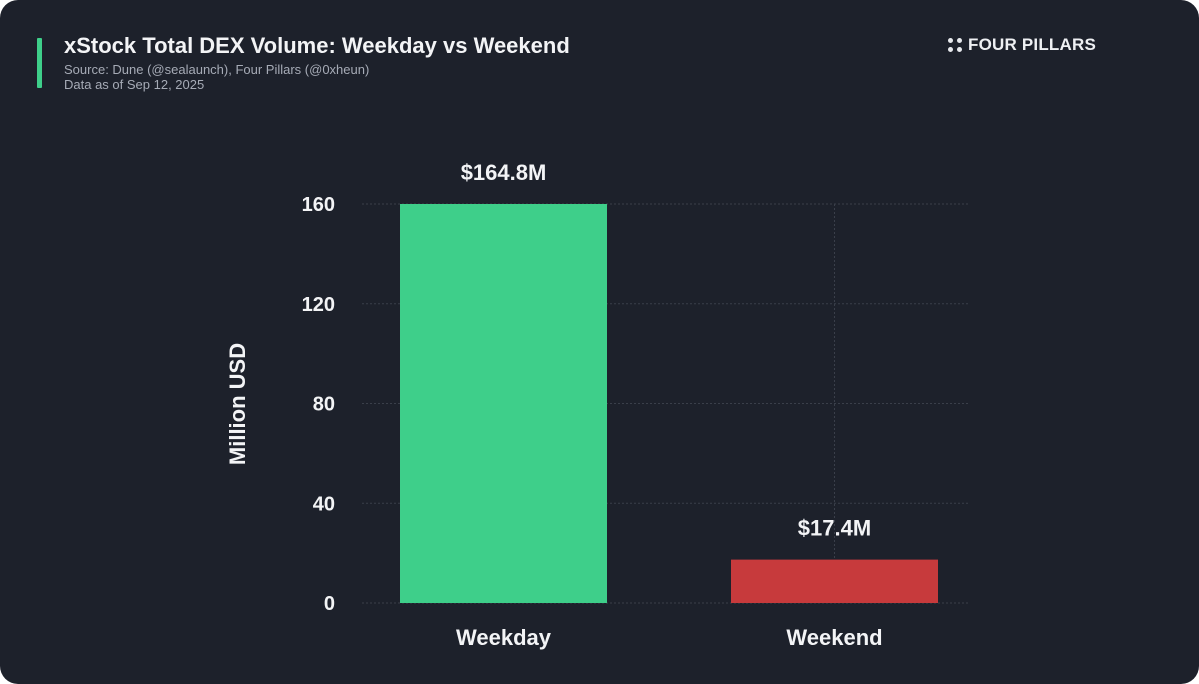 Image resolution: width=1199 pixels, height=684 pixels. What do you see at coordinates (329, 604) in the screenshot?
I see `y-tick-label: 0` at bounding box center [329, 604].